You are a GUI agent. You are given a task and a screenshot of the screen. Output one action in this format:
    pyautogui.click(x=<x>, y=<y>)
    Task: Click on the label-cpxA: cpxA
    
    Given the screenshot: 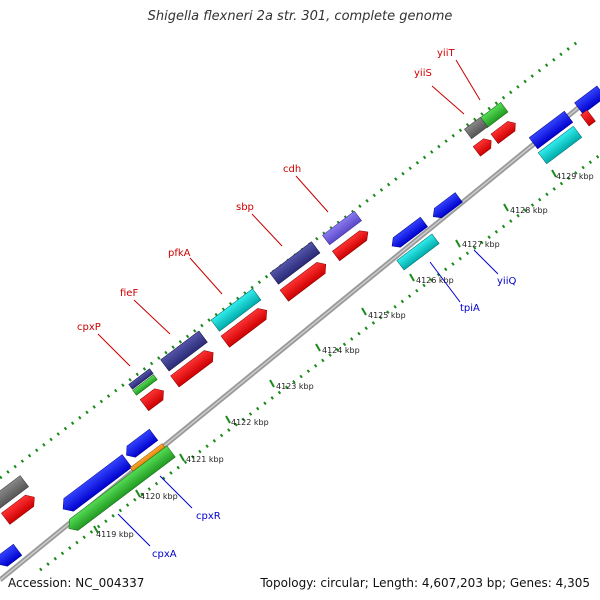 What is the action you would take?
    pyautogui.click(x=164, y=554)
    